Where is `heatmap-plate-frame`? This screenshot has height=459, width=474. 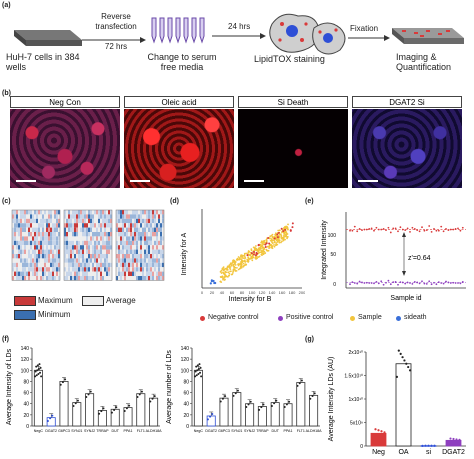 heatmap-plate-frame is located at coordinates (36, 245).